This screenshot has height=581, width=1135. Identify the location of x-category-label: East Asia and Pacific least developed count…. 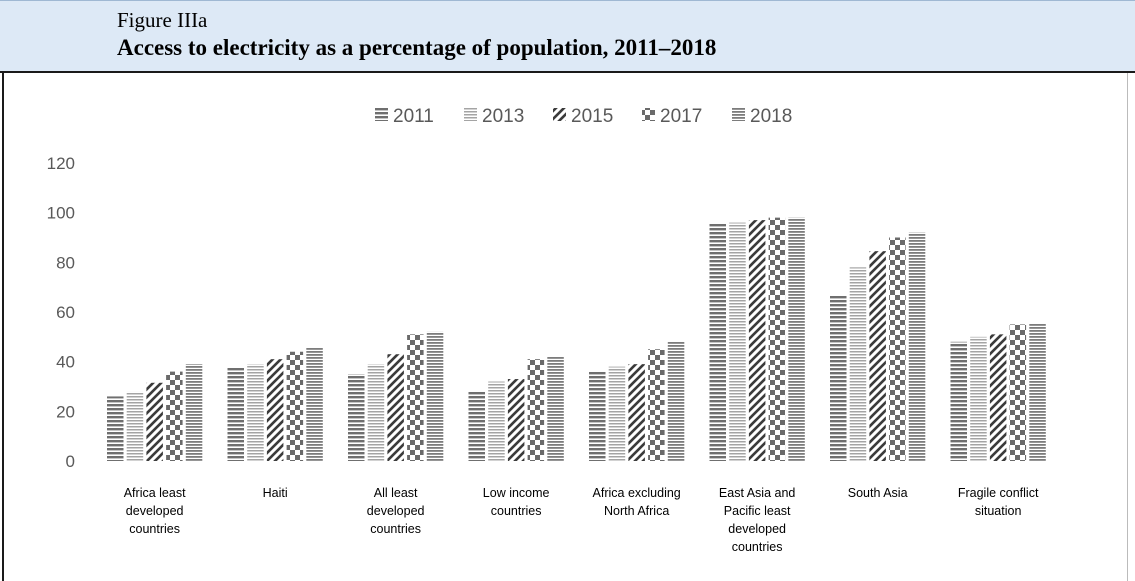
(757, 520).